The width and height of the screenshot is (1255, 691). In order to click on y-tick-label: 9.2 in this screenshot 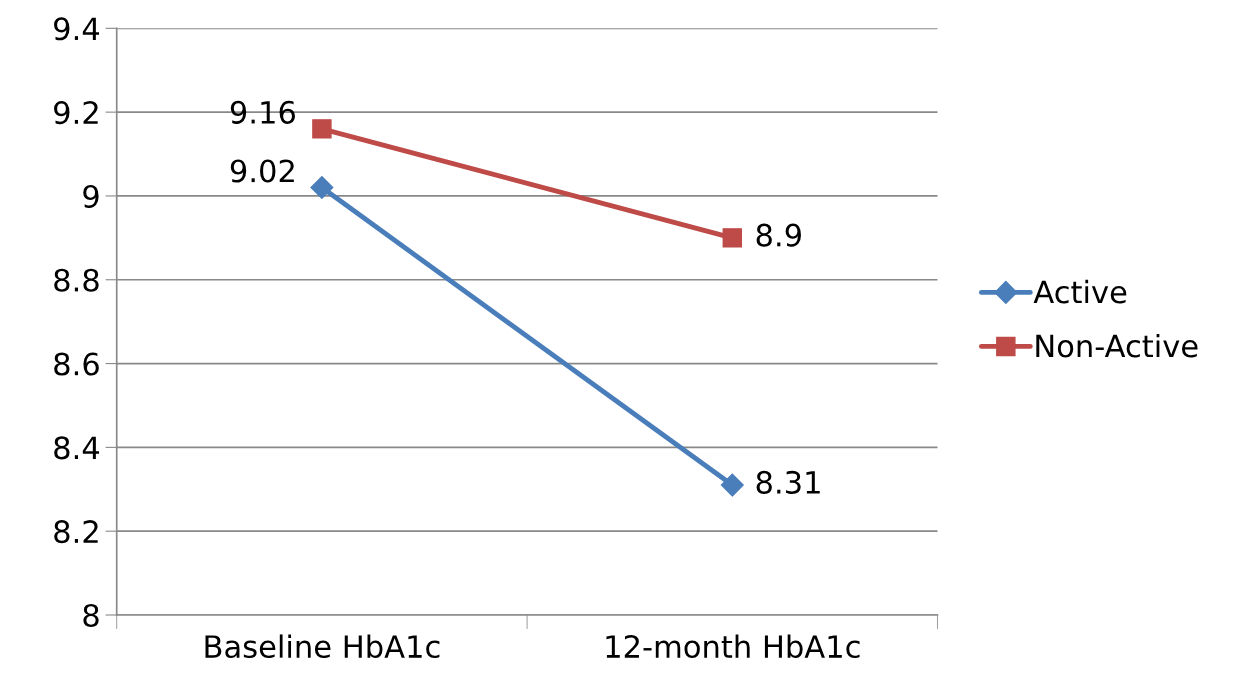, I will do `click(76, 113)`.